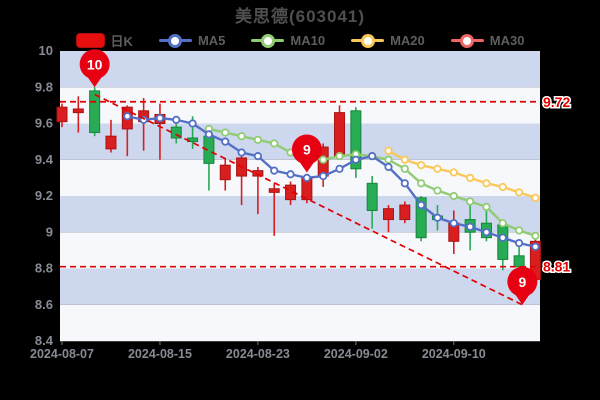 Image resolution: width=600 pixels, height=400 pixels. Describe the element at coordinates (44, 123) in the screenshot. I see `y-tick-label: 9.6` at that location.